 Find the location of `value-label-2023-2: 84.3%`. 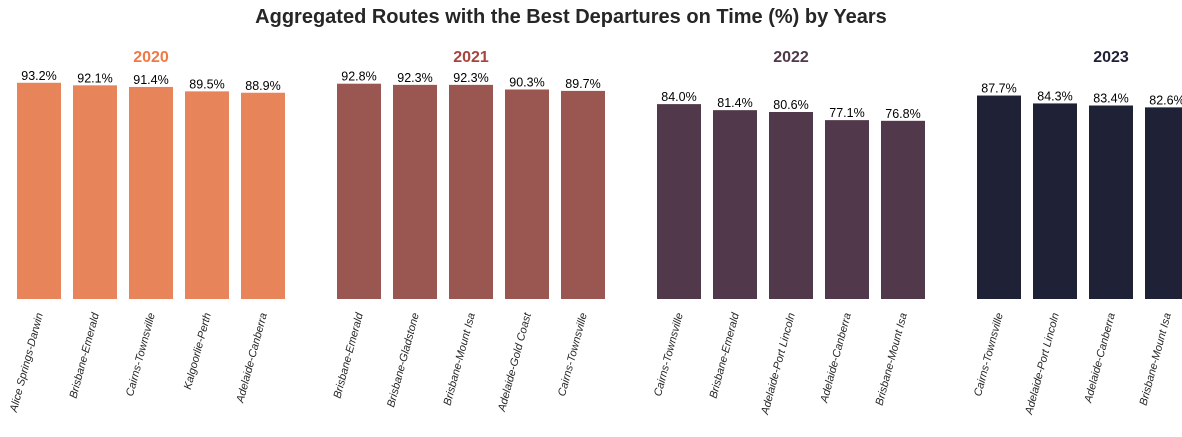

value-label-2023-2: 84.3% is located at coordinates (1054, 96).